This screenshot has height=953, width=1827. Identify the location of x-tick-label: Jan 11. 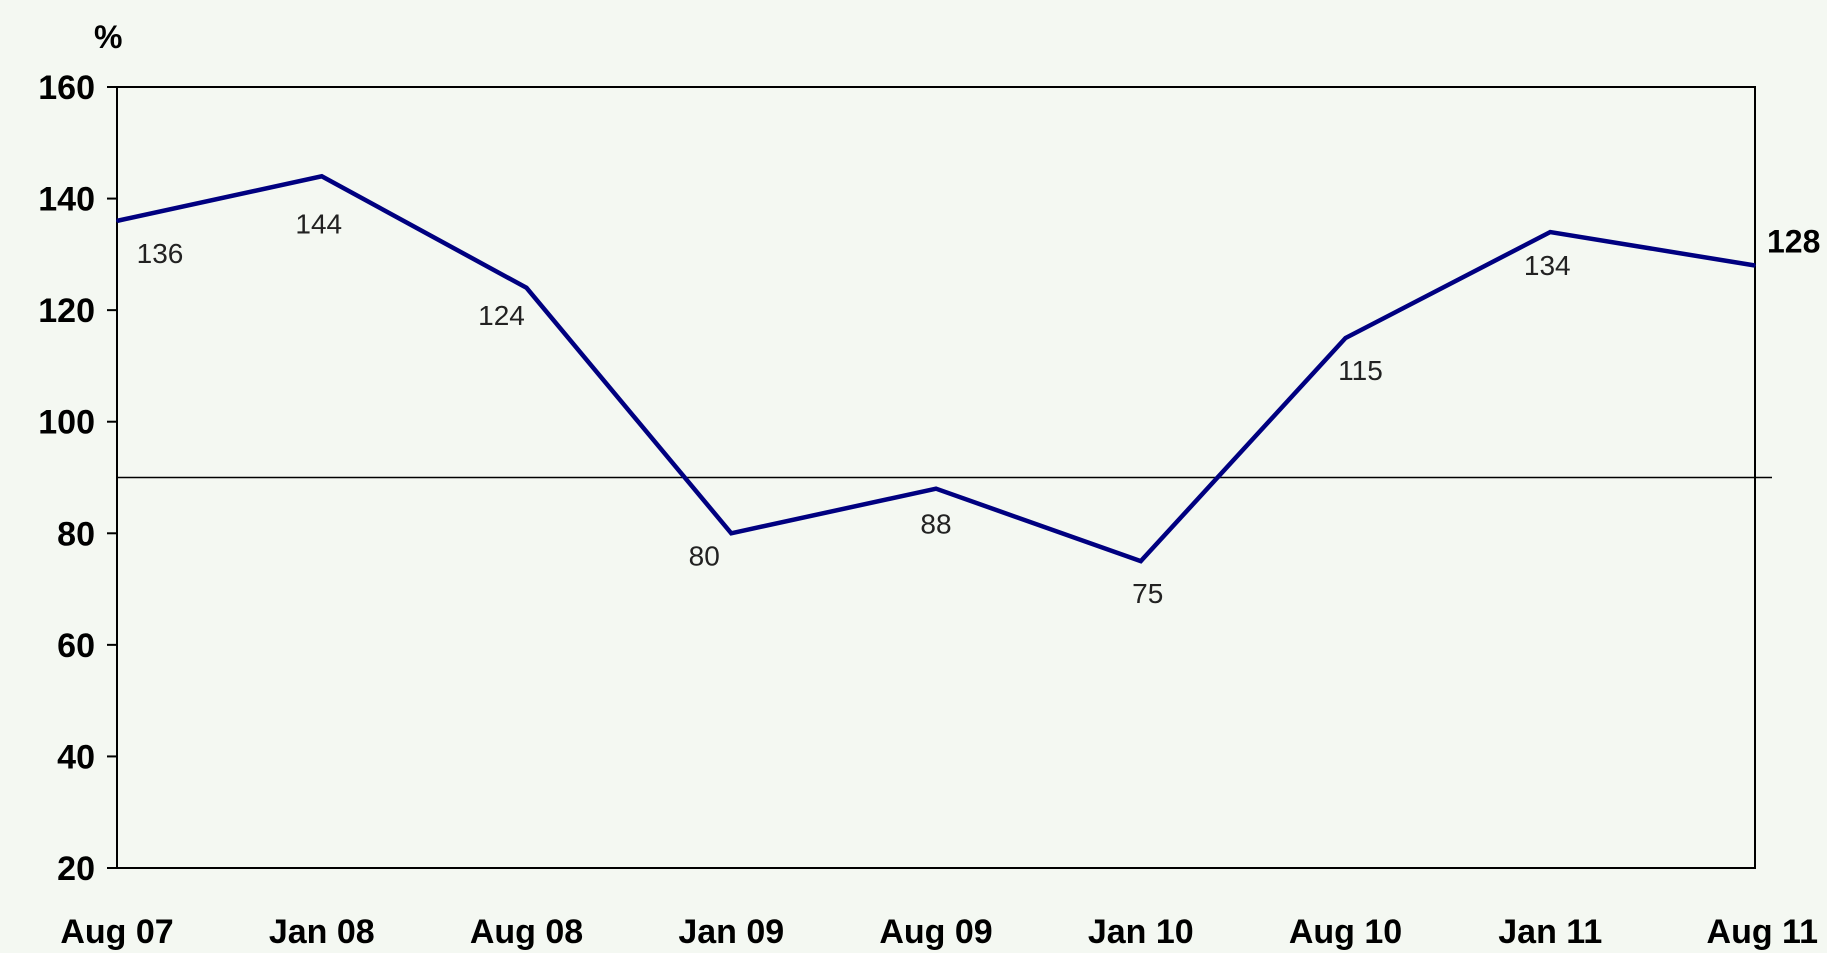
(1550, 932).